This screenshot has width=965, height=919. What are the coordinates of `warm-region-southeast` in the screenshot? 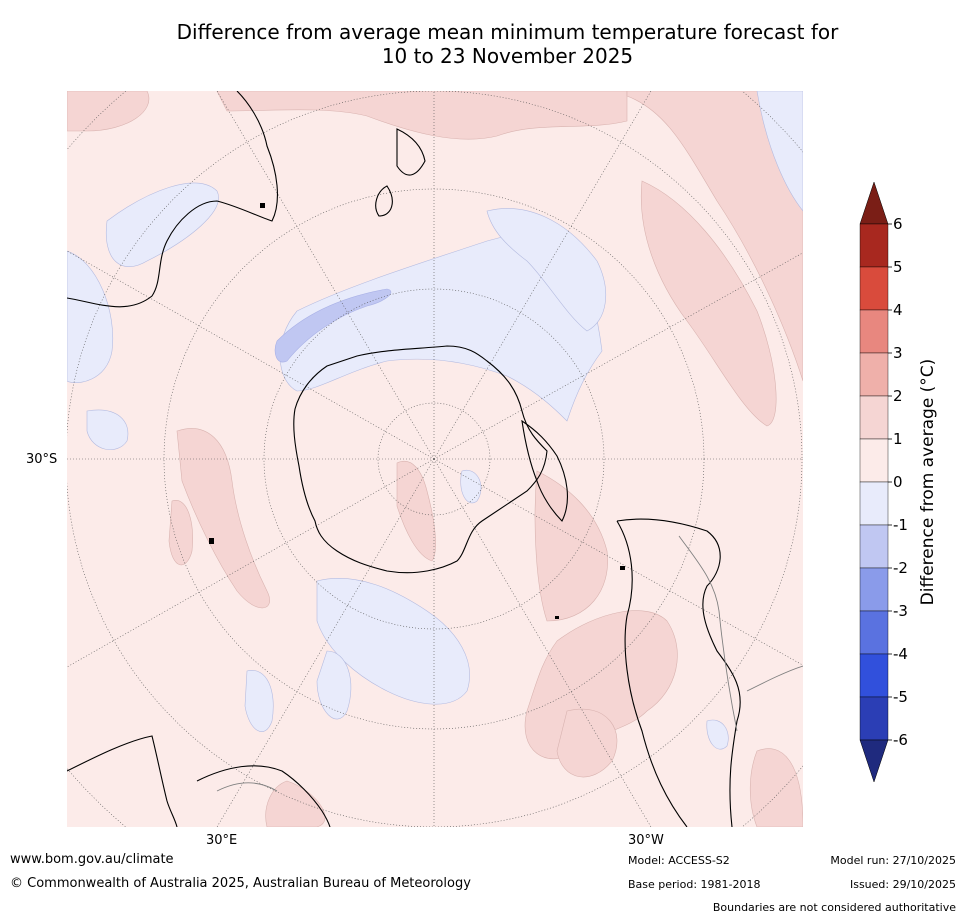 It's located at (776, 787).